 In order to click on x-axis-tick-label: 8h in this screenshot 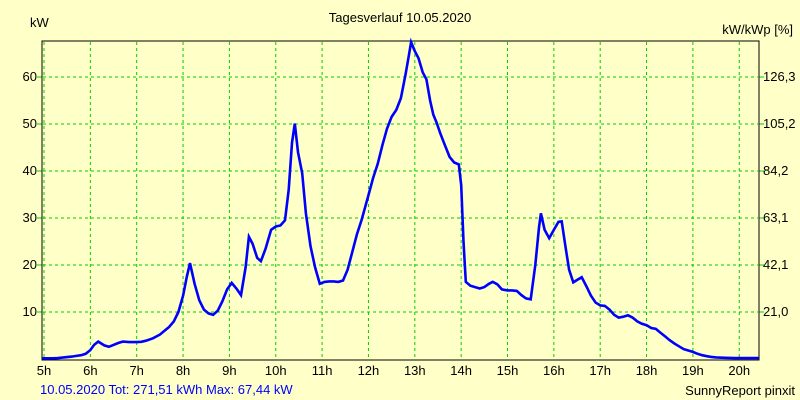, I will do `click(183, 370)`.